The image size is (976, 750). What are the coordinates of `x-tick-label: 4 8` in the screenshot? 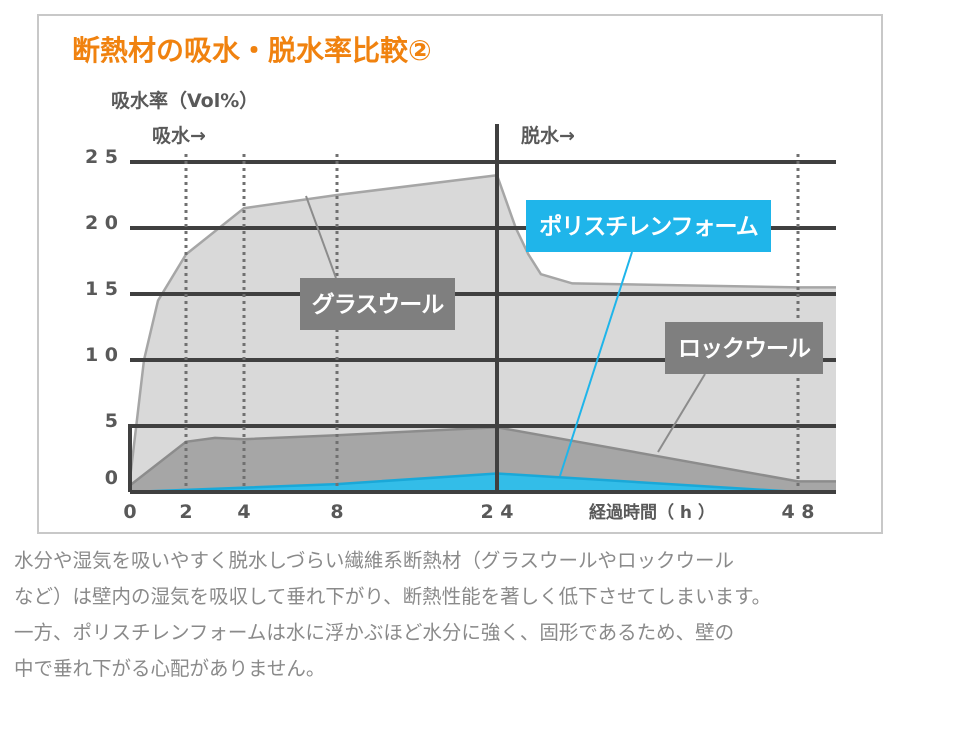 It's located at (797, 512).